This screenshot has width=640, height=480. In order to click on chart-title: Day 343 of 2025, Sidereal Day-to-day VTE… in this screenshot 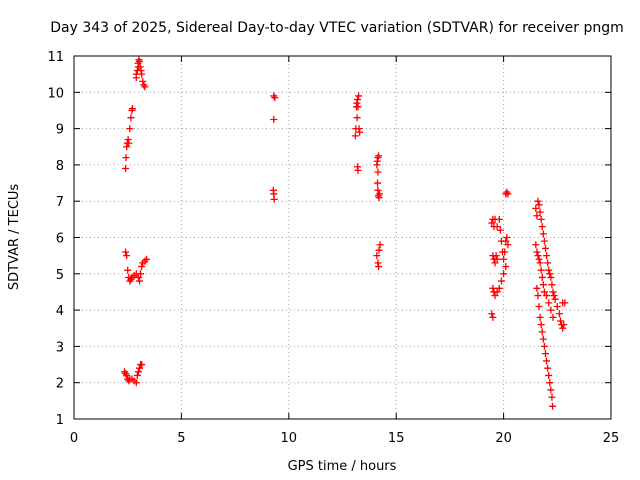, I will do `click(337, 28)`.